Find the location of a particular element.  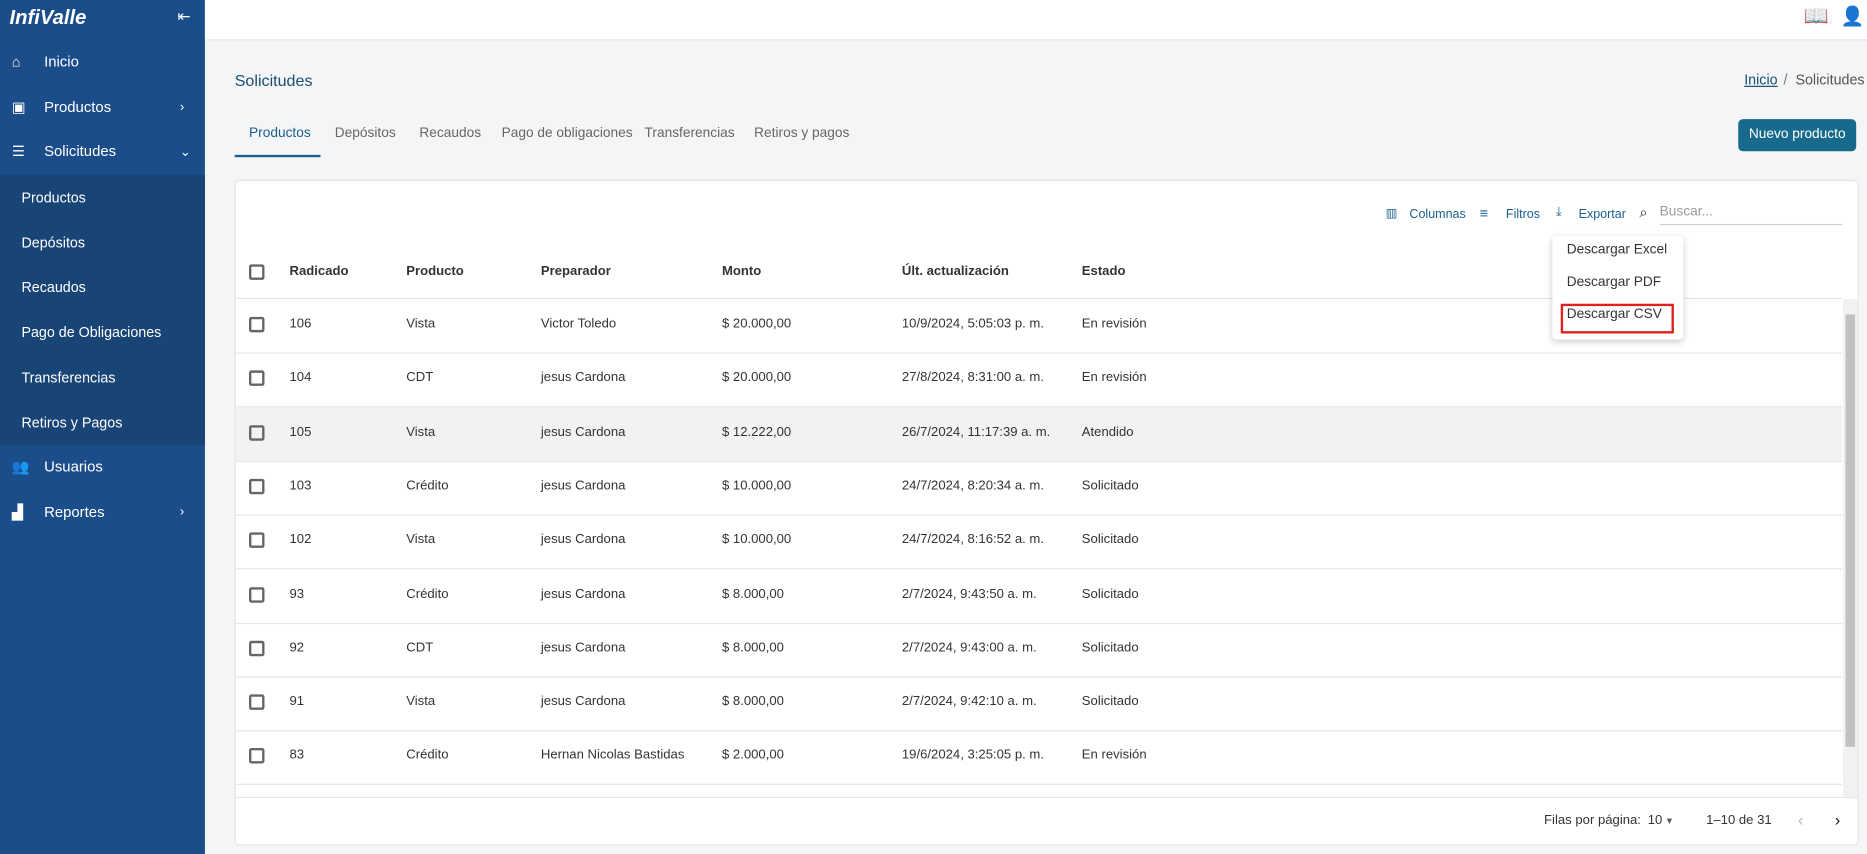

column-header: Preparador is located at coordinates (575, 271).